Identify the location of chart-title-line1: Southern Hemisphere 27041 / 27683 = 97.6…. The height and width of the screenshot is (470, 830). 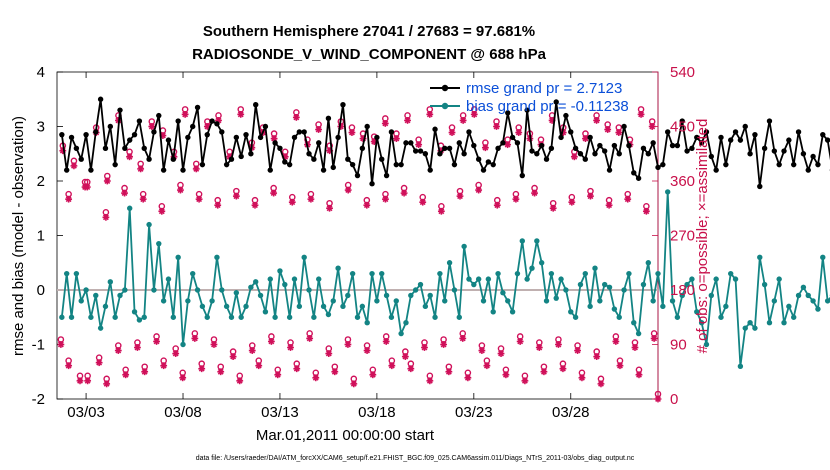
(369, 31).